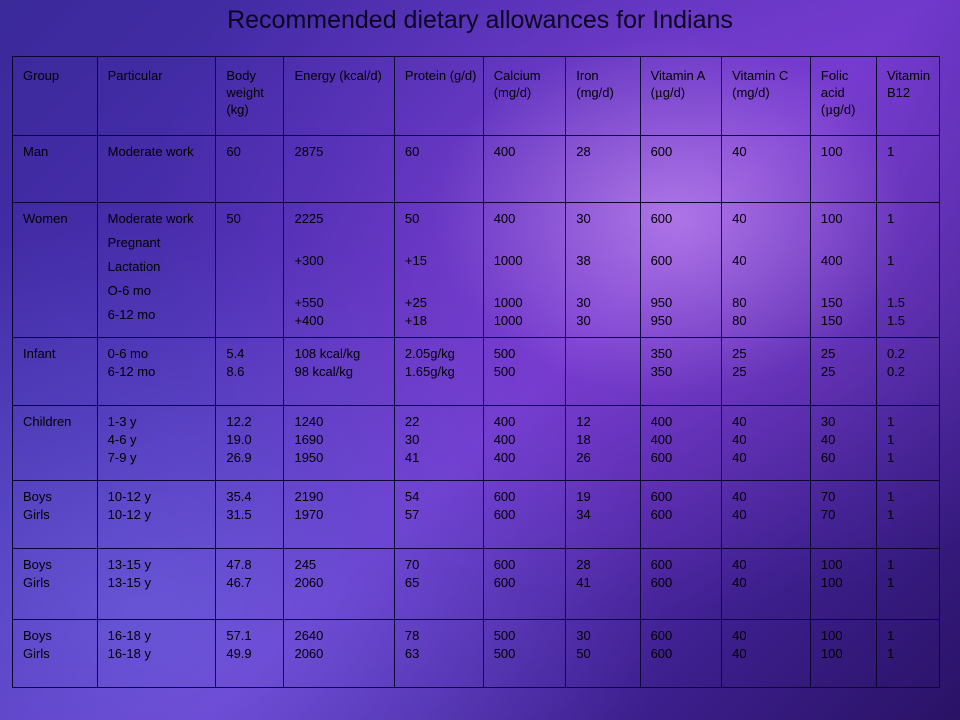  What do you see at coordinates (603, 653) in the screenshot?
I see `table-cell: 30 50` at bounding box center [603, 653].